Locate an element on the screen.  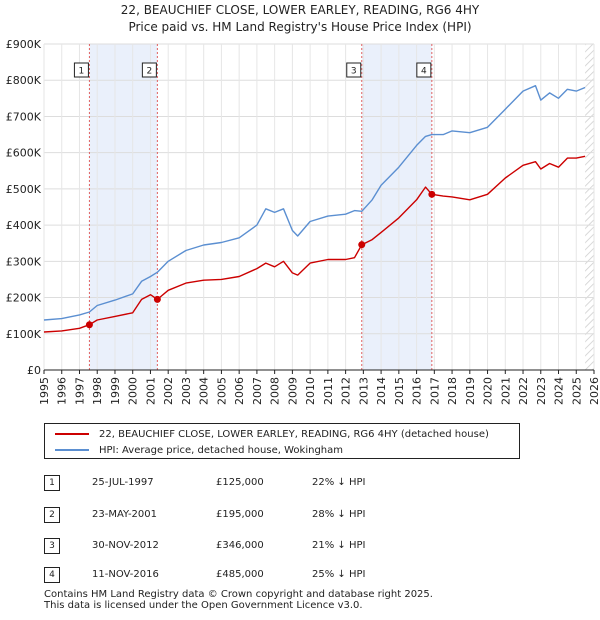
x-tick-label: 1999 is located at coordinates (115, 391).